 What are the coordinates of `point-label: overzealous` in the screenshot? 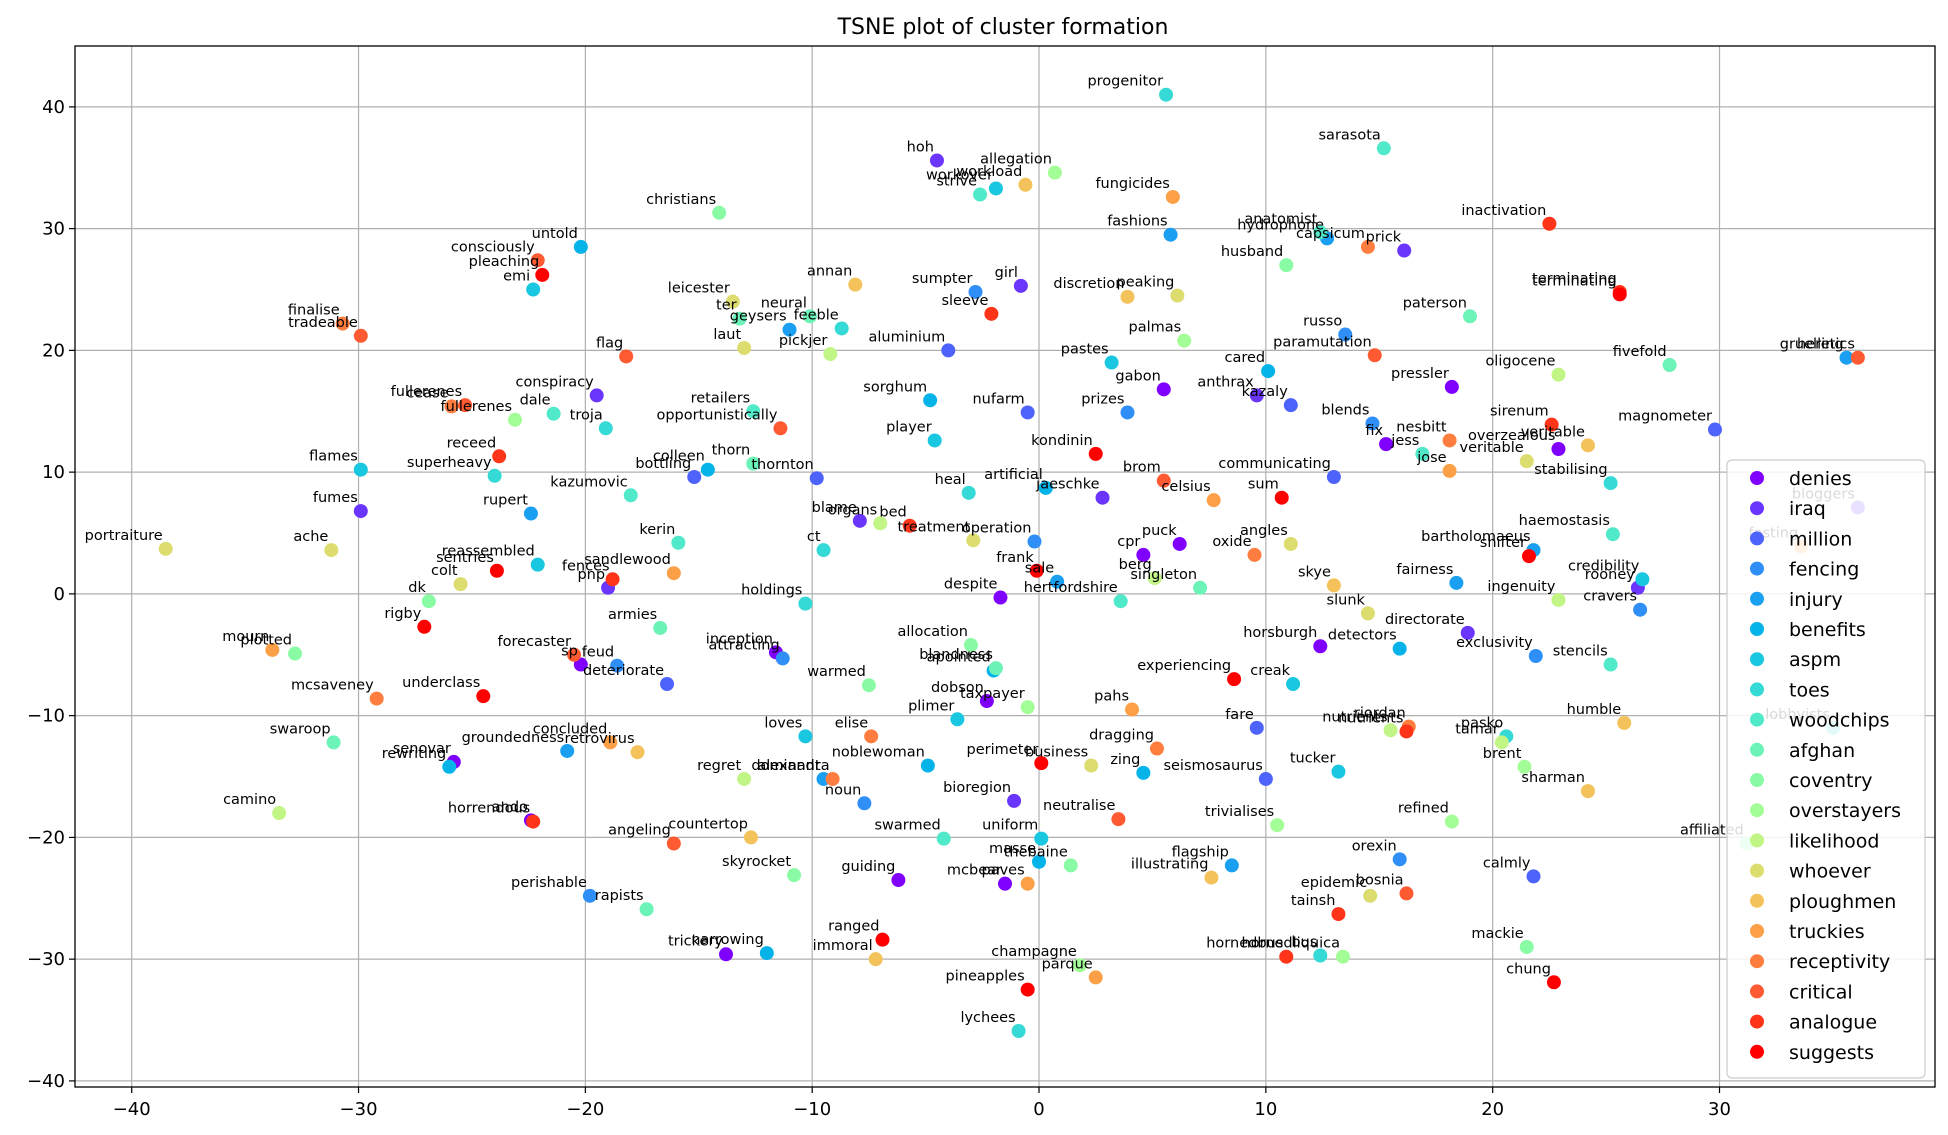 It's located at (1511, 436).